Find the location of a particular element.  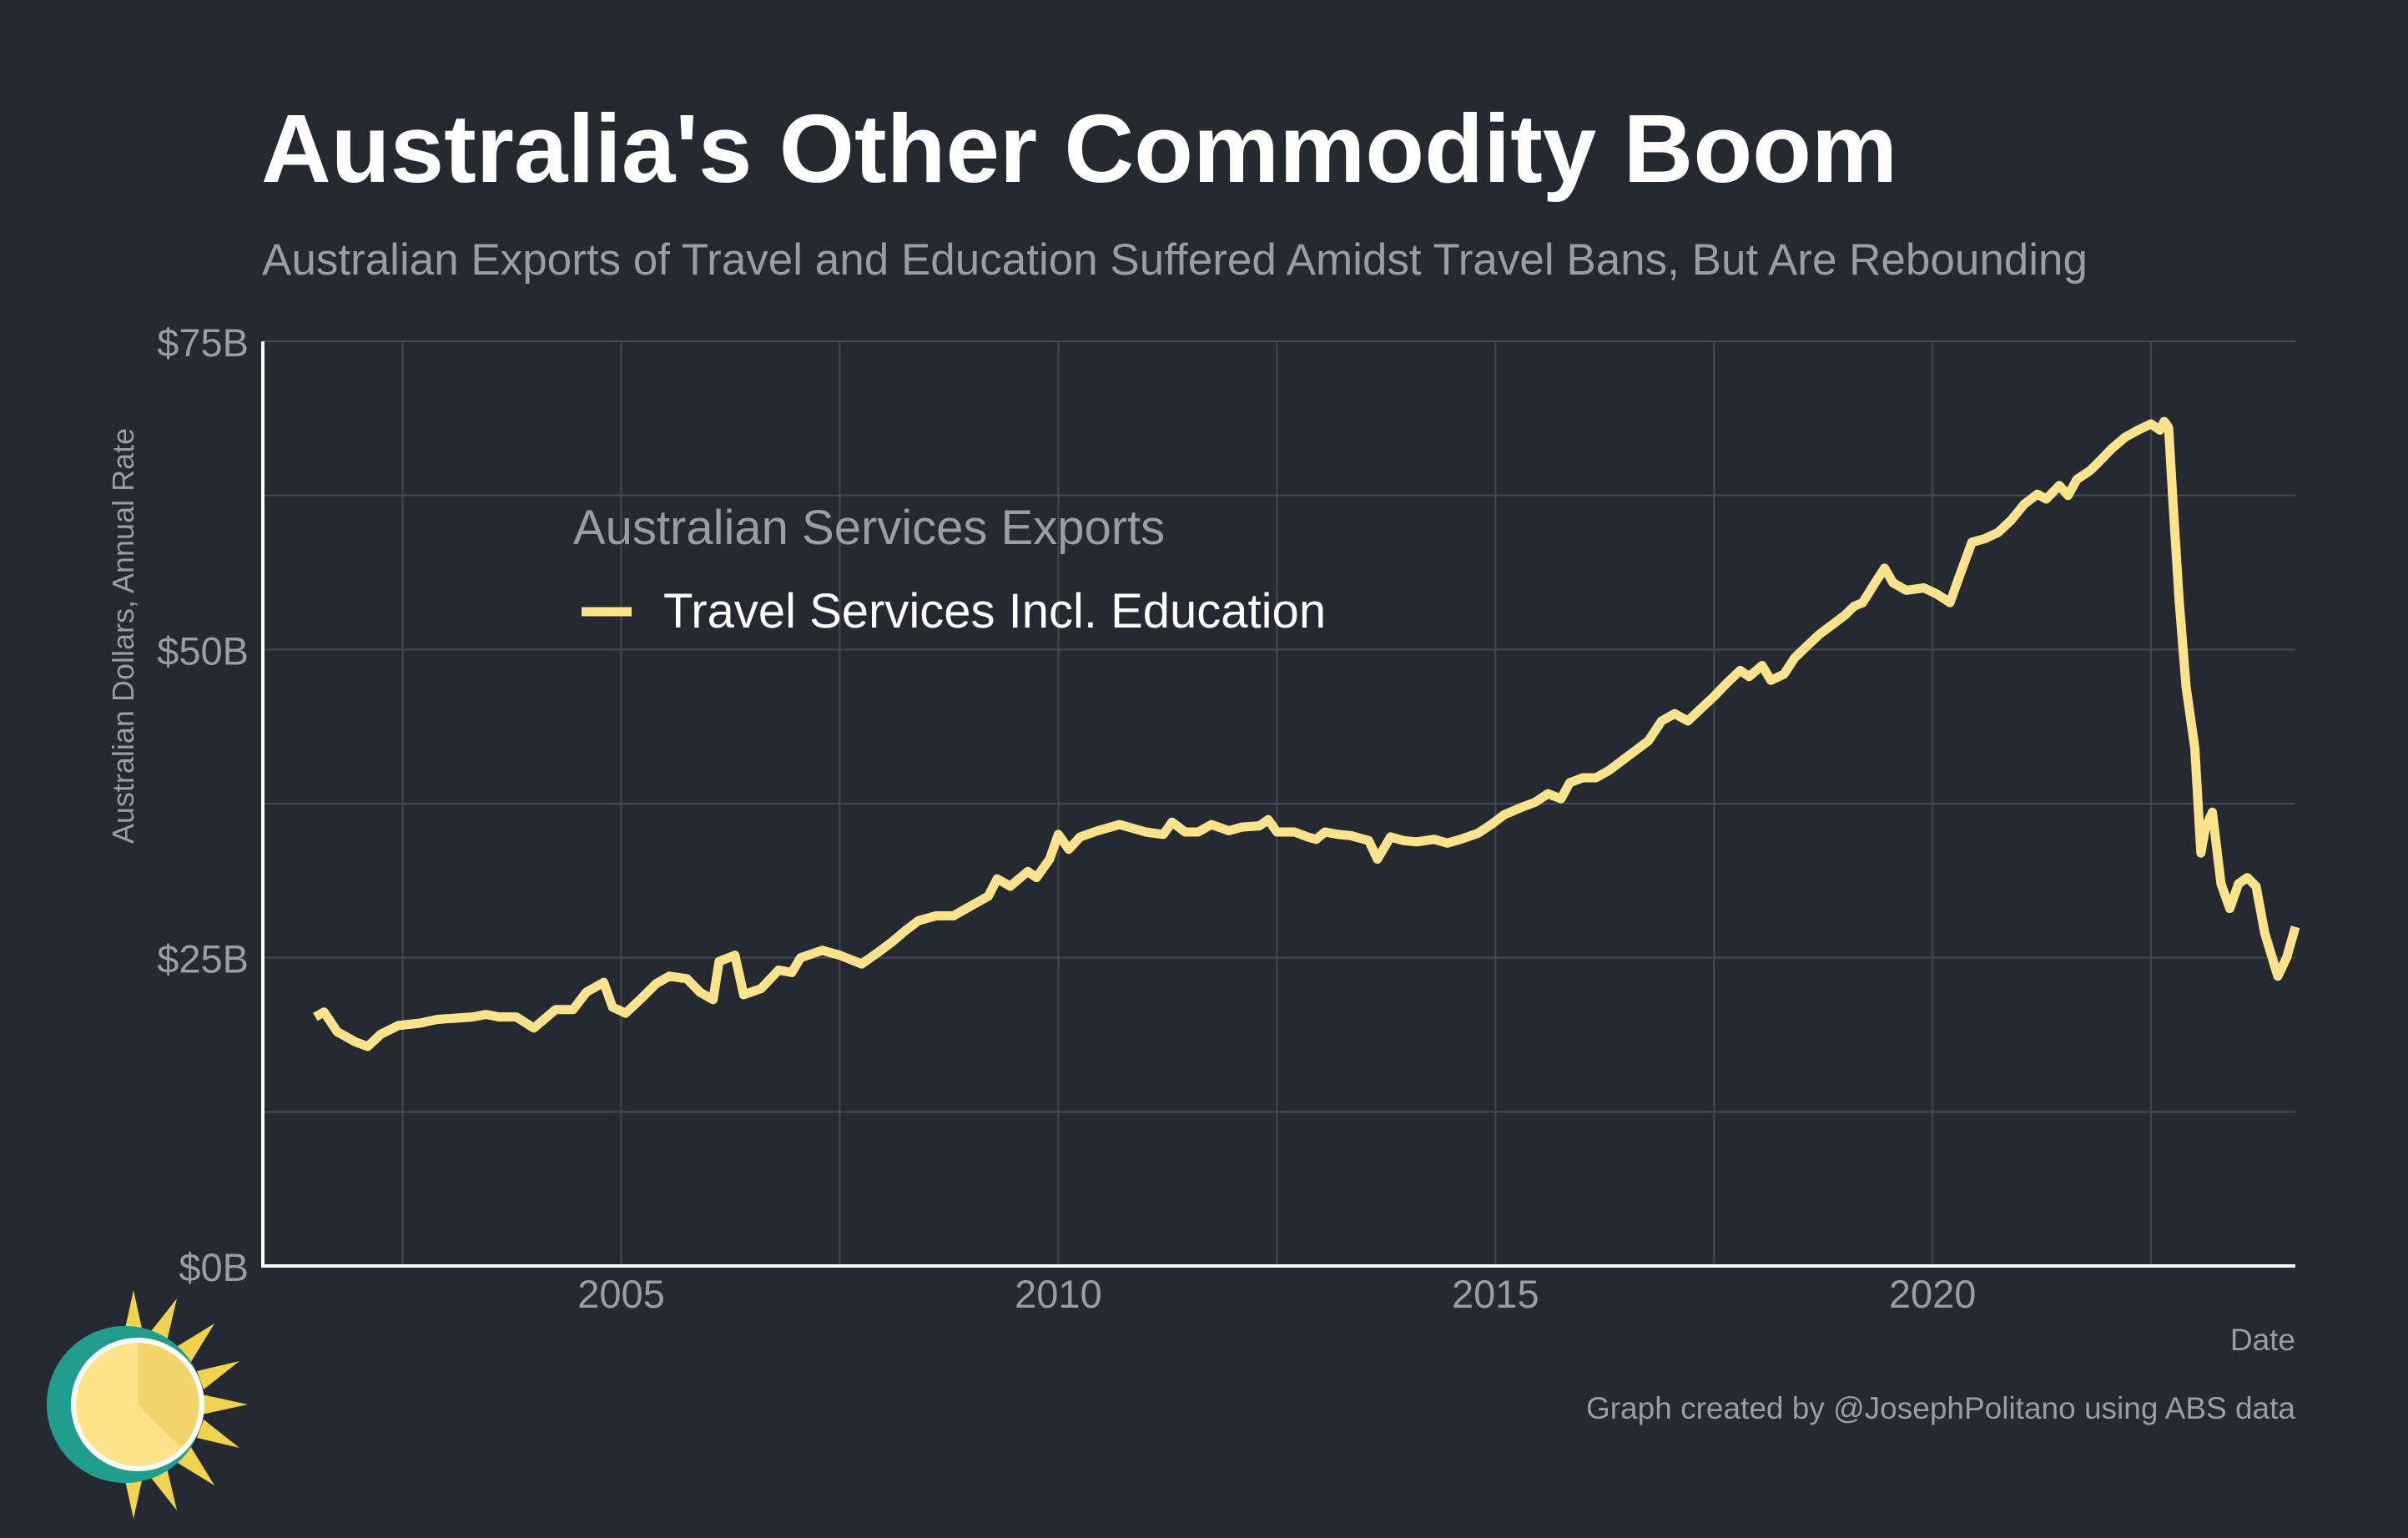

sun-logo is located at coordinates (147, 1404).